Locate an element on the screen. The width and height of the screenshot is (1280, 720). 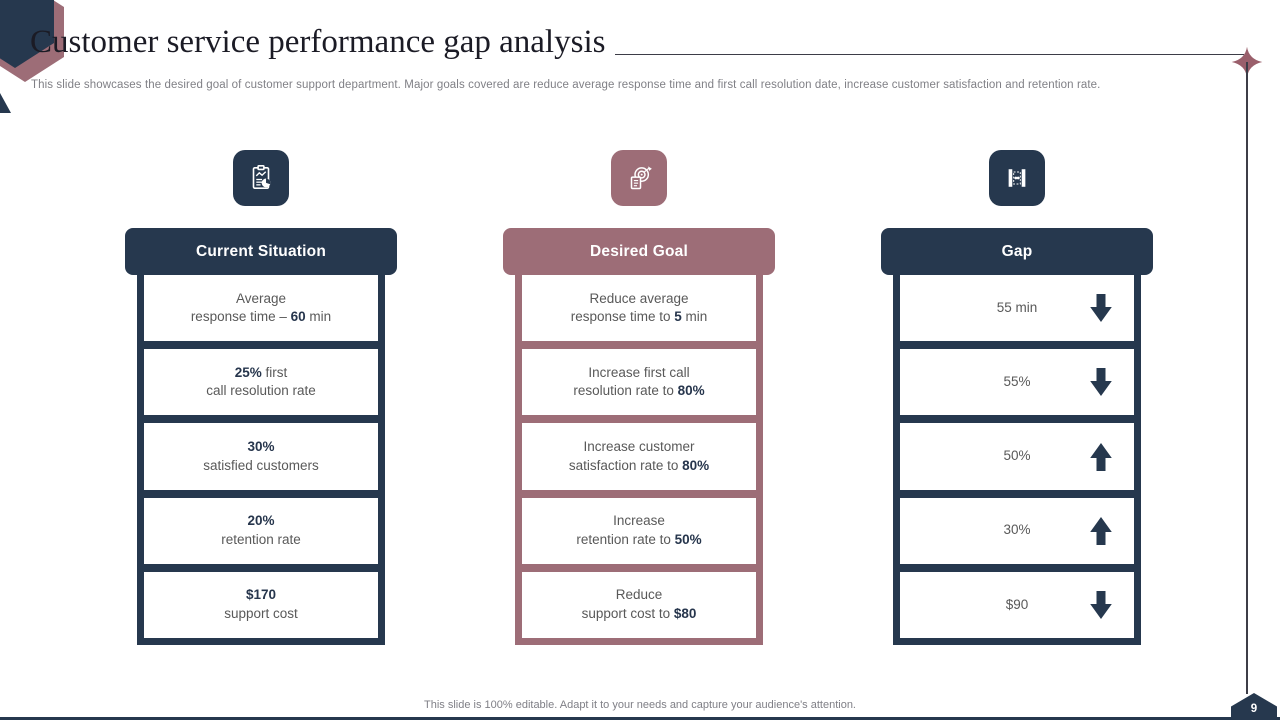
cell: $170 support cost is located at coordinates (261, 605).